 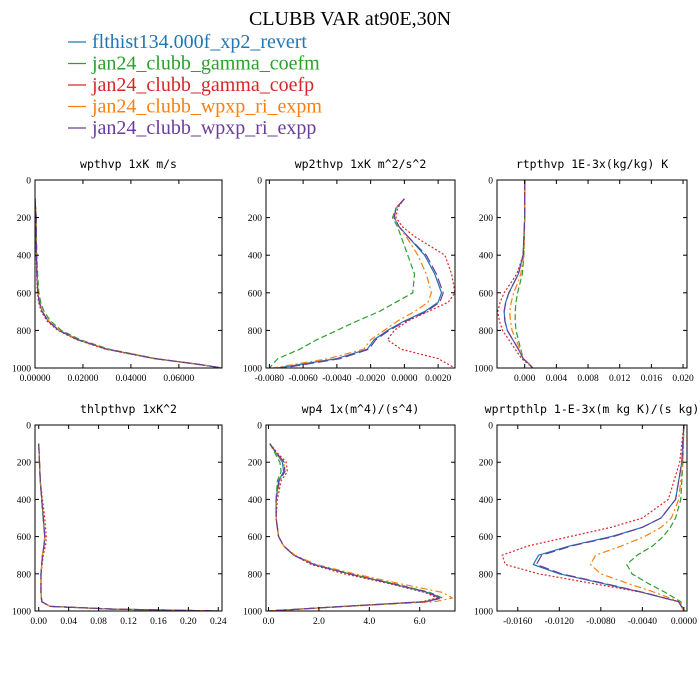 What do you see at coordinates (560, 622) in the screenshot?
I see `x-tick-label: -0.0120` at bounding box center [560, 622].